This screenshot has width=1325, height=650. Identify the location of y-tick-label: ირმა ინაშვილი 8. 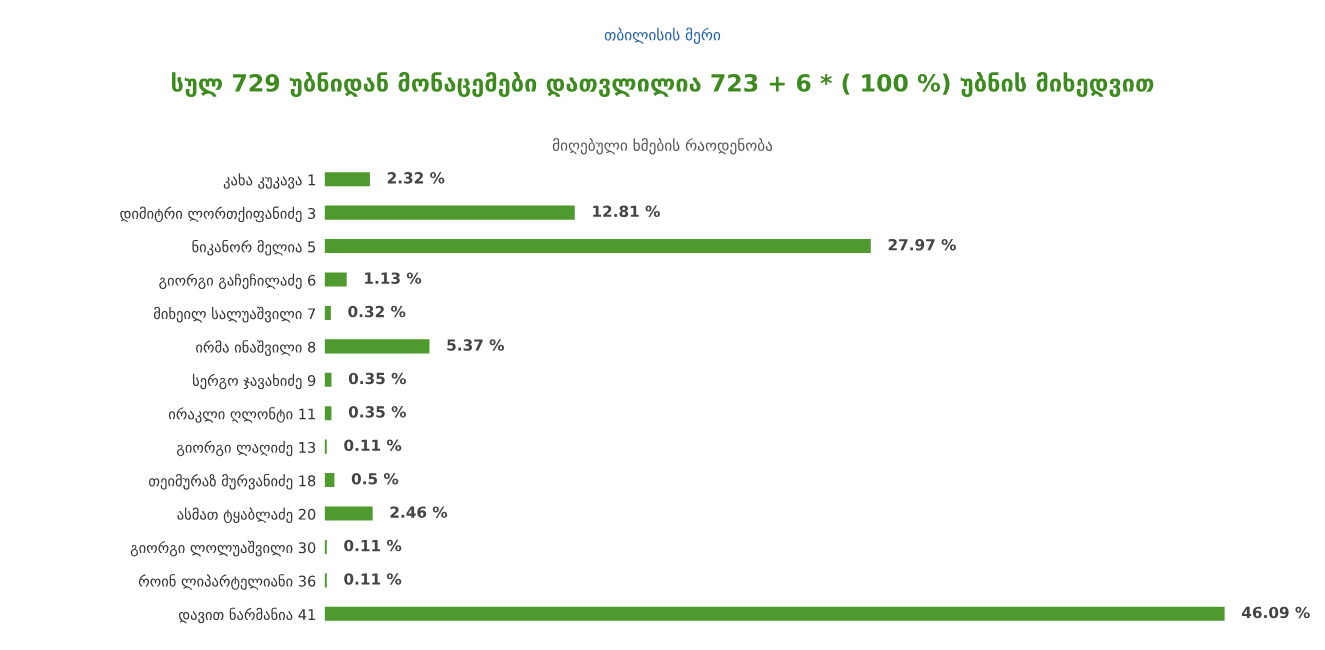
(256, 348).